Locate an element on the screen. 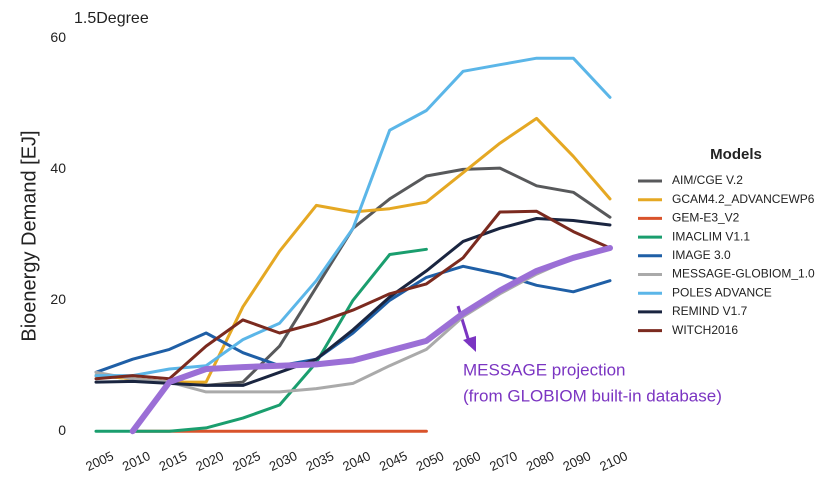 The image size is (840, 479). x-tick-label: 2070 is located at coordinates (503, 461).